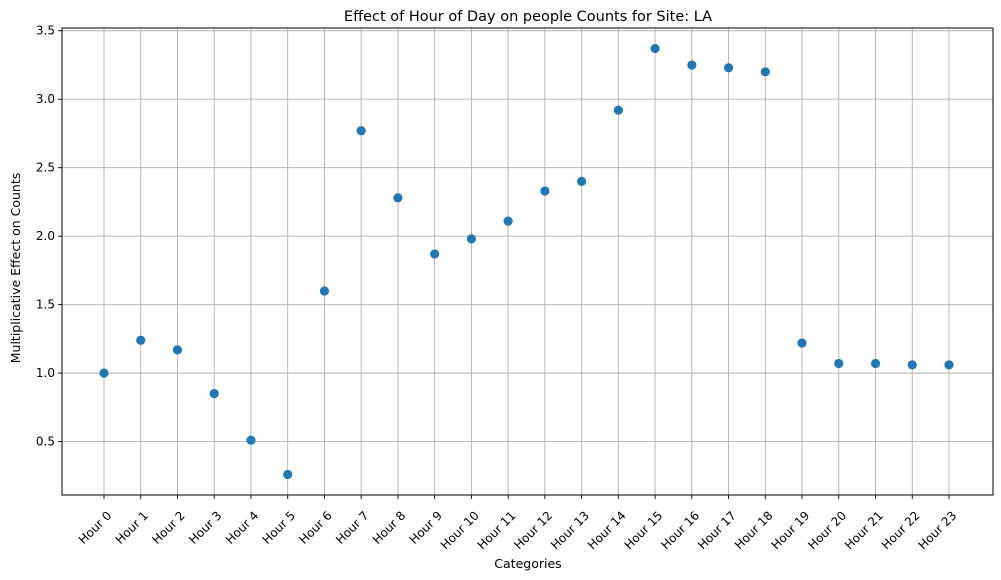 The width and height of the screenshot is (1001, 580). I want to click on x-tick-label: Hour 19, so click(791, 530).